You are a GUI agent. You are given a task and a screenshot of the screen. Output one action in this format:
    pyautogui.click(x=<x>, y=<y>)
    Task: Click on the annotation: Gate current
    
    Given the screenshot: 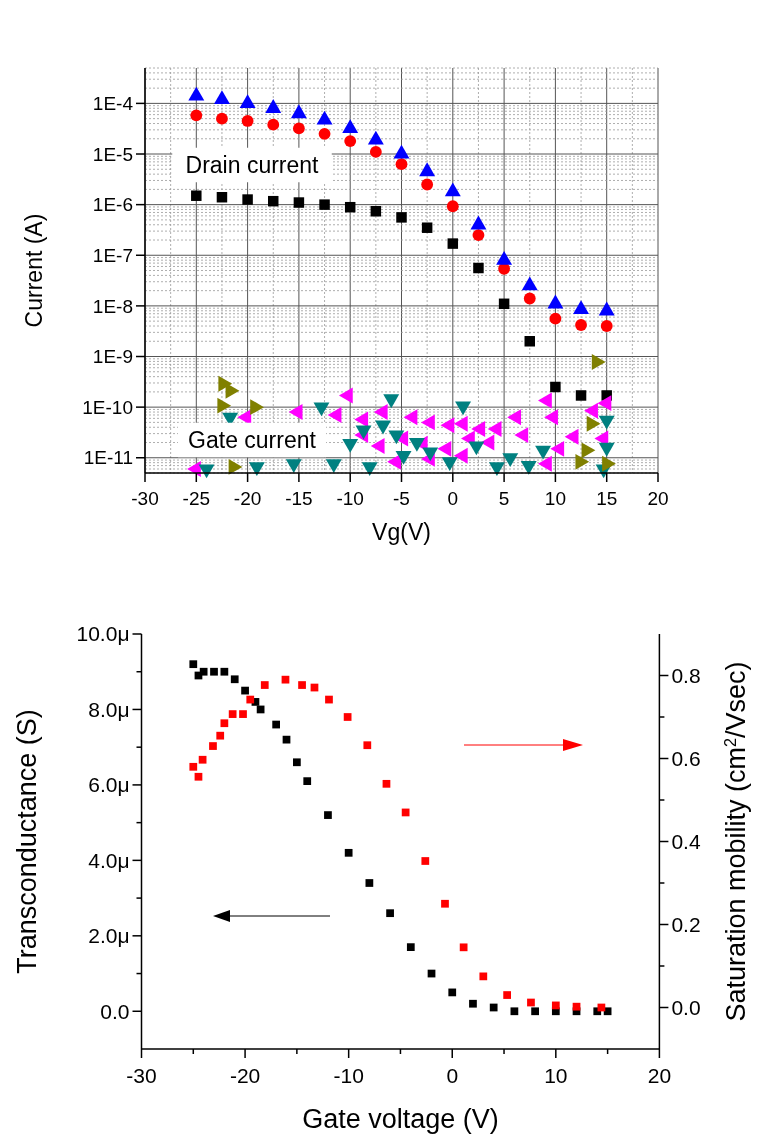 What is the action you would take?
    pyautogui.click(x=252, y=440)
    